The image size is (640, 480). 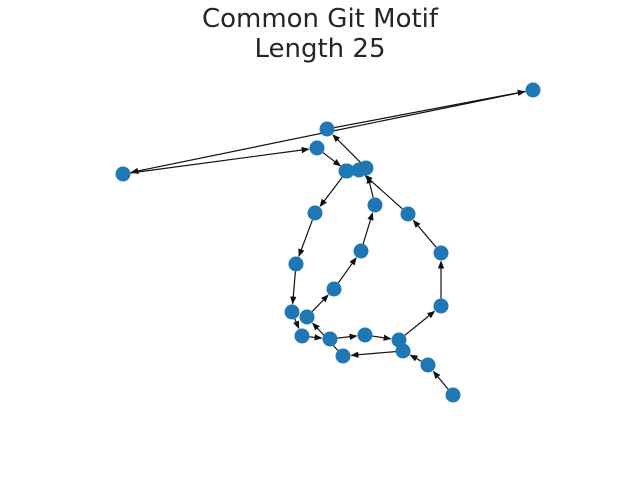 What do you see at coordinates (430, 109) in the screenshot?
I see `edge-n10-n11` at bounding box center [430, 109].